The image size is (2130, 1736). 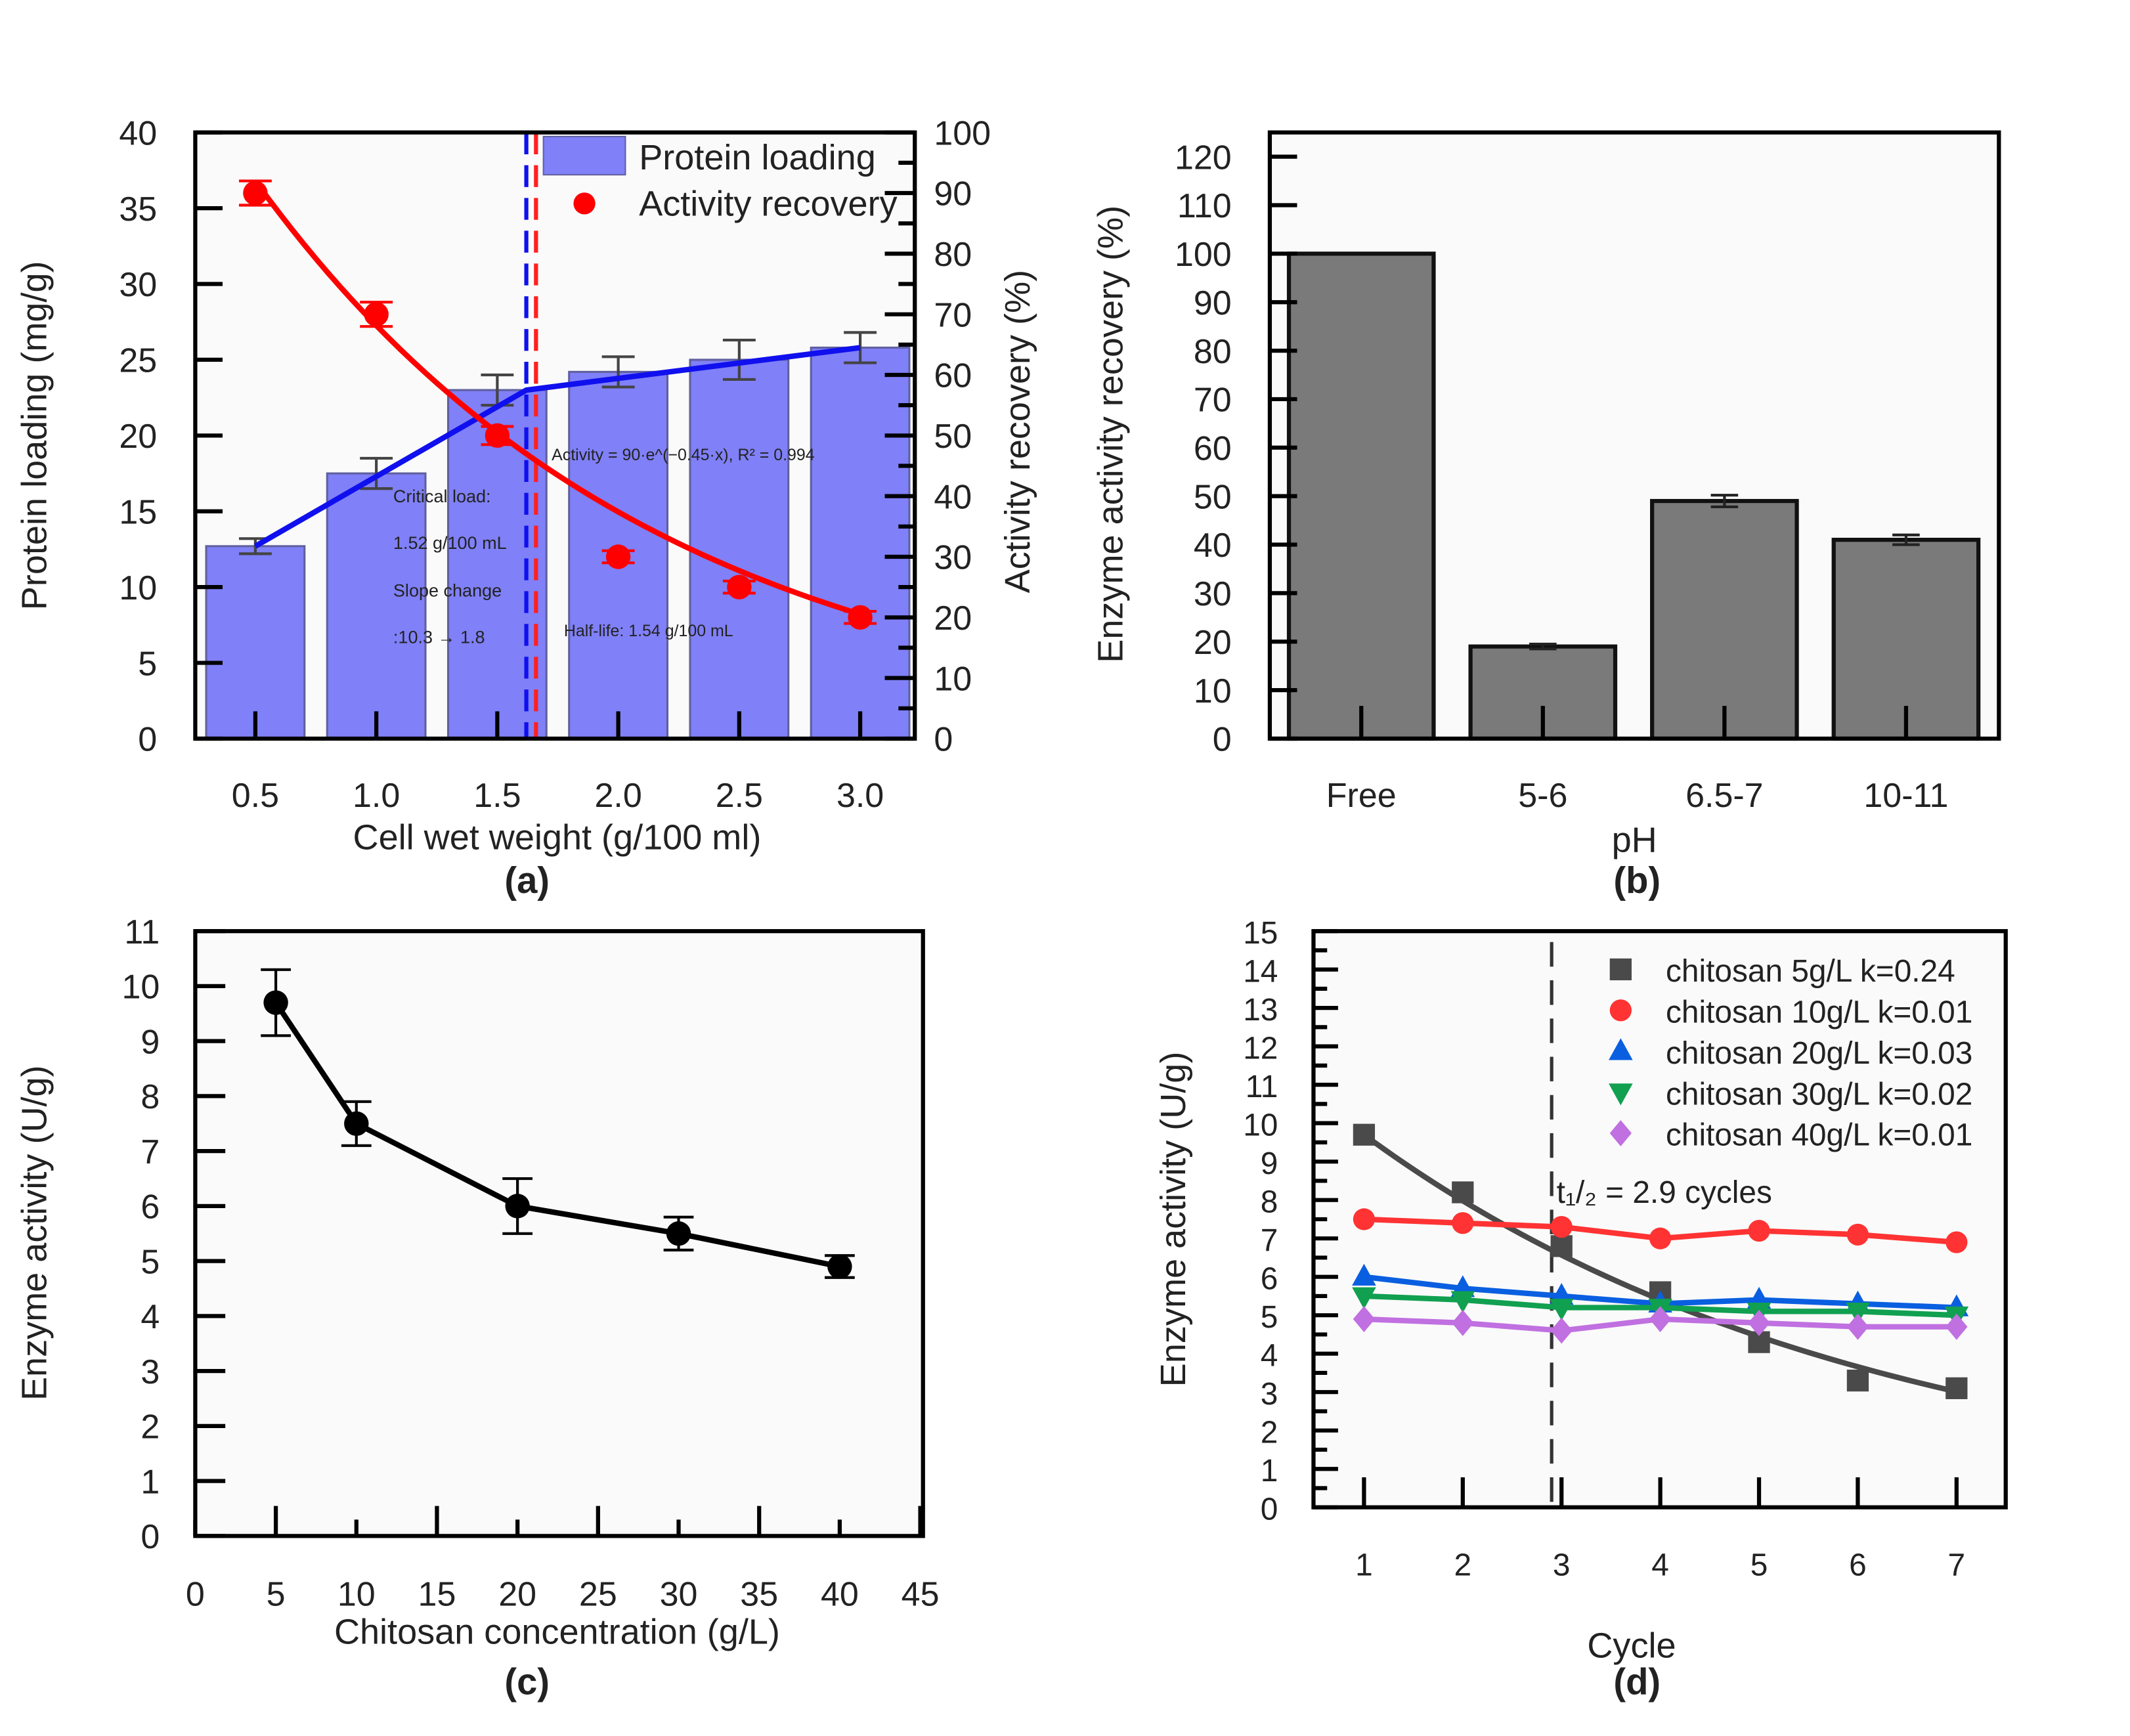 I want to click on x-axis-label: Cell wet weight (g/100 ml), so click(x=557, y=837).